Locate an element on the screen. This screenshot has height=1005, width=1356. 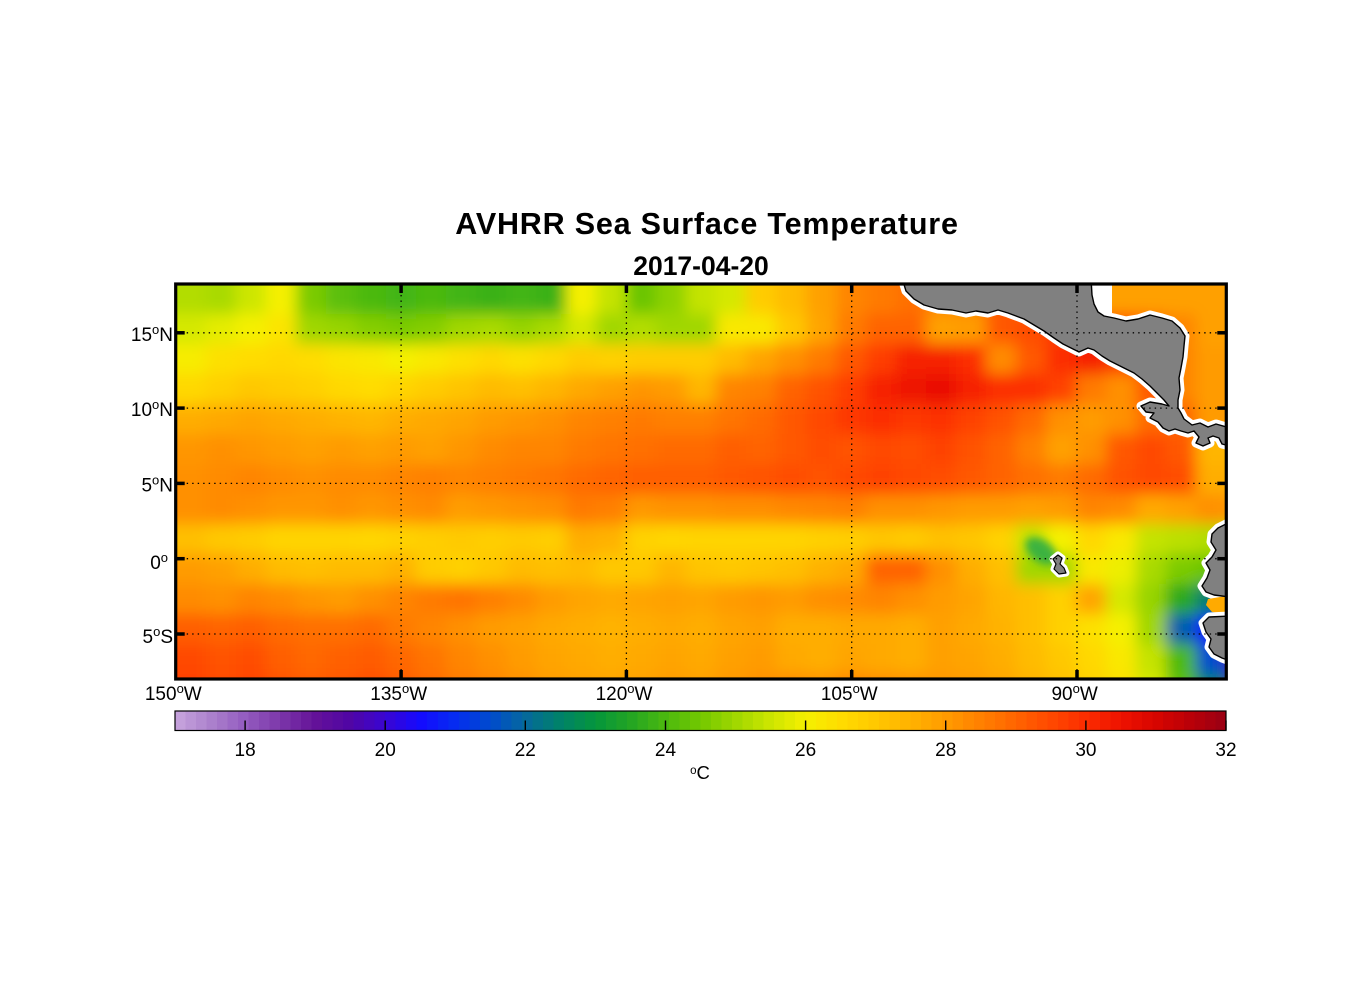
svg-text: 135oW is located at coordinates (398, 693).